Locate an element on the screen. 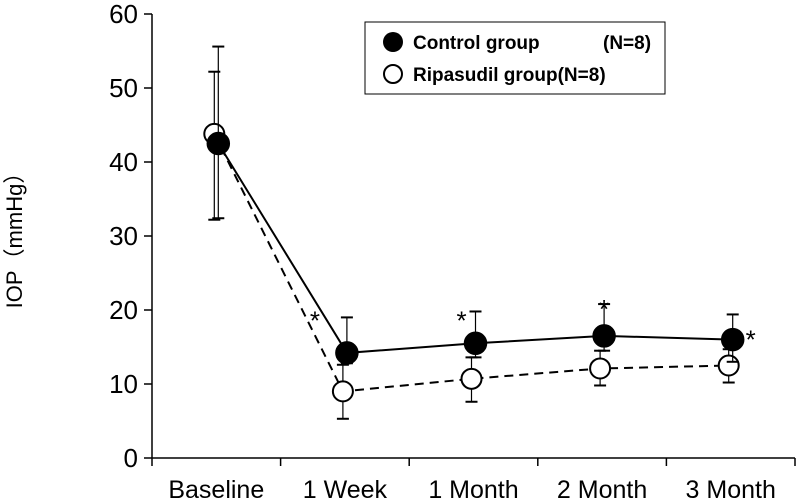 The image size is (800, 502). legend: Control group (N=8) Ripasudil group(N=8) is located at coordinates (515, 58).